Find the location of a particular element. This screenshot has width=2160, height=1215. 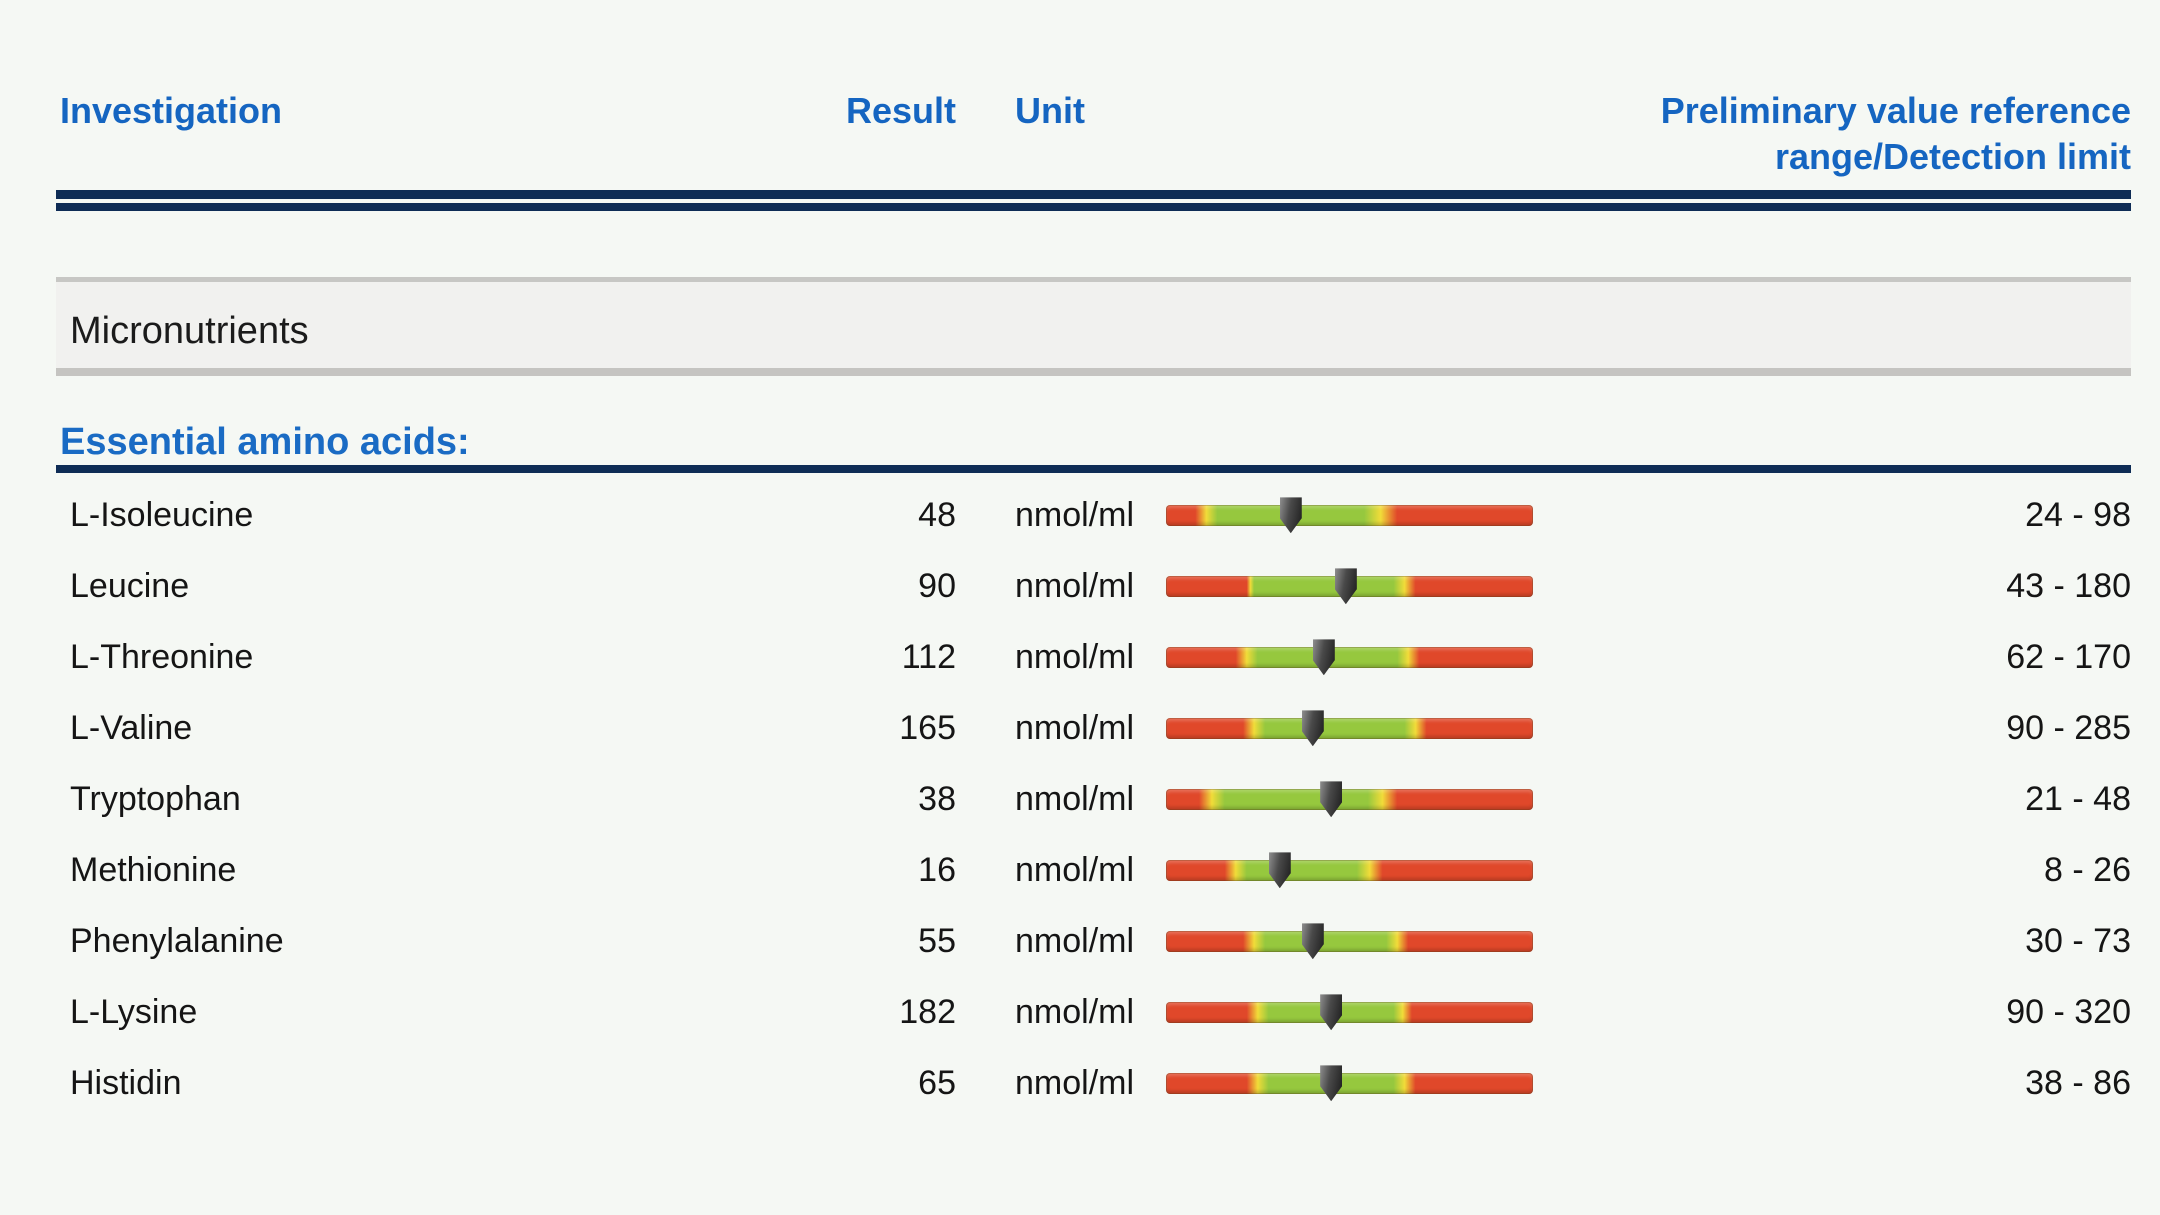

category-label: Micronutrients is located at coordinates (189, 330).